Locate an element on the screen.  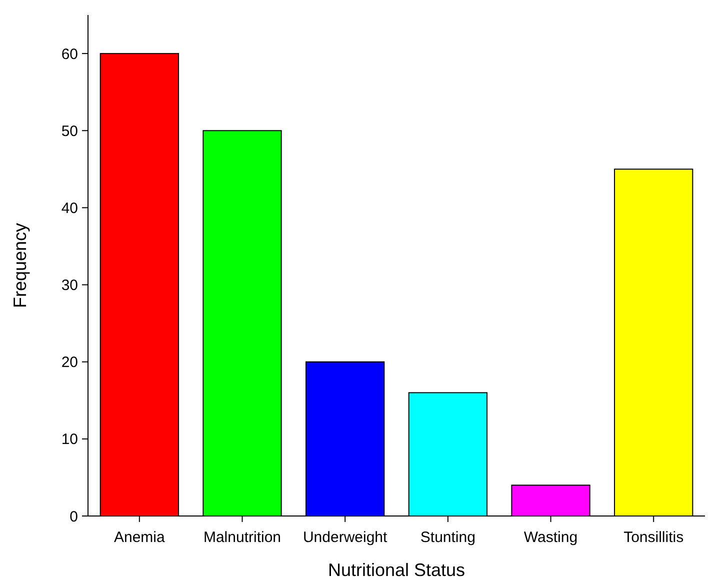
x-tick-label: Tonsillitis is located at coordinates (654, 537).